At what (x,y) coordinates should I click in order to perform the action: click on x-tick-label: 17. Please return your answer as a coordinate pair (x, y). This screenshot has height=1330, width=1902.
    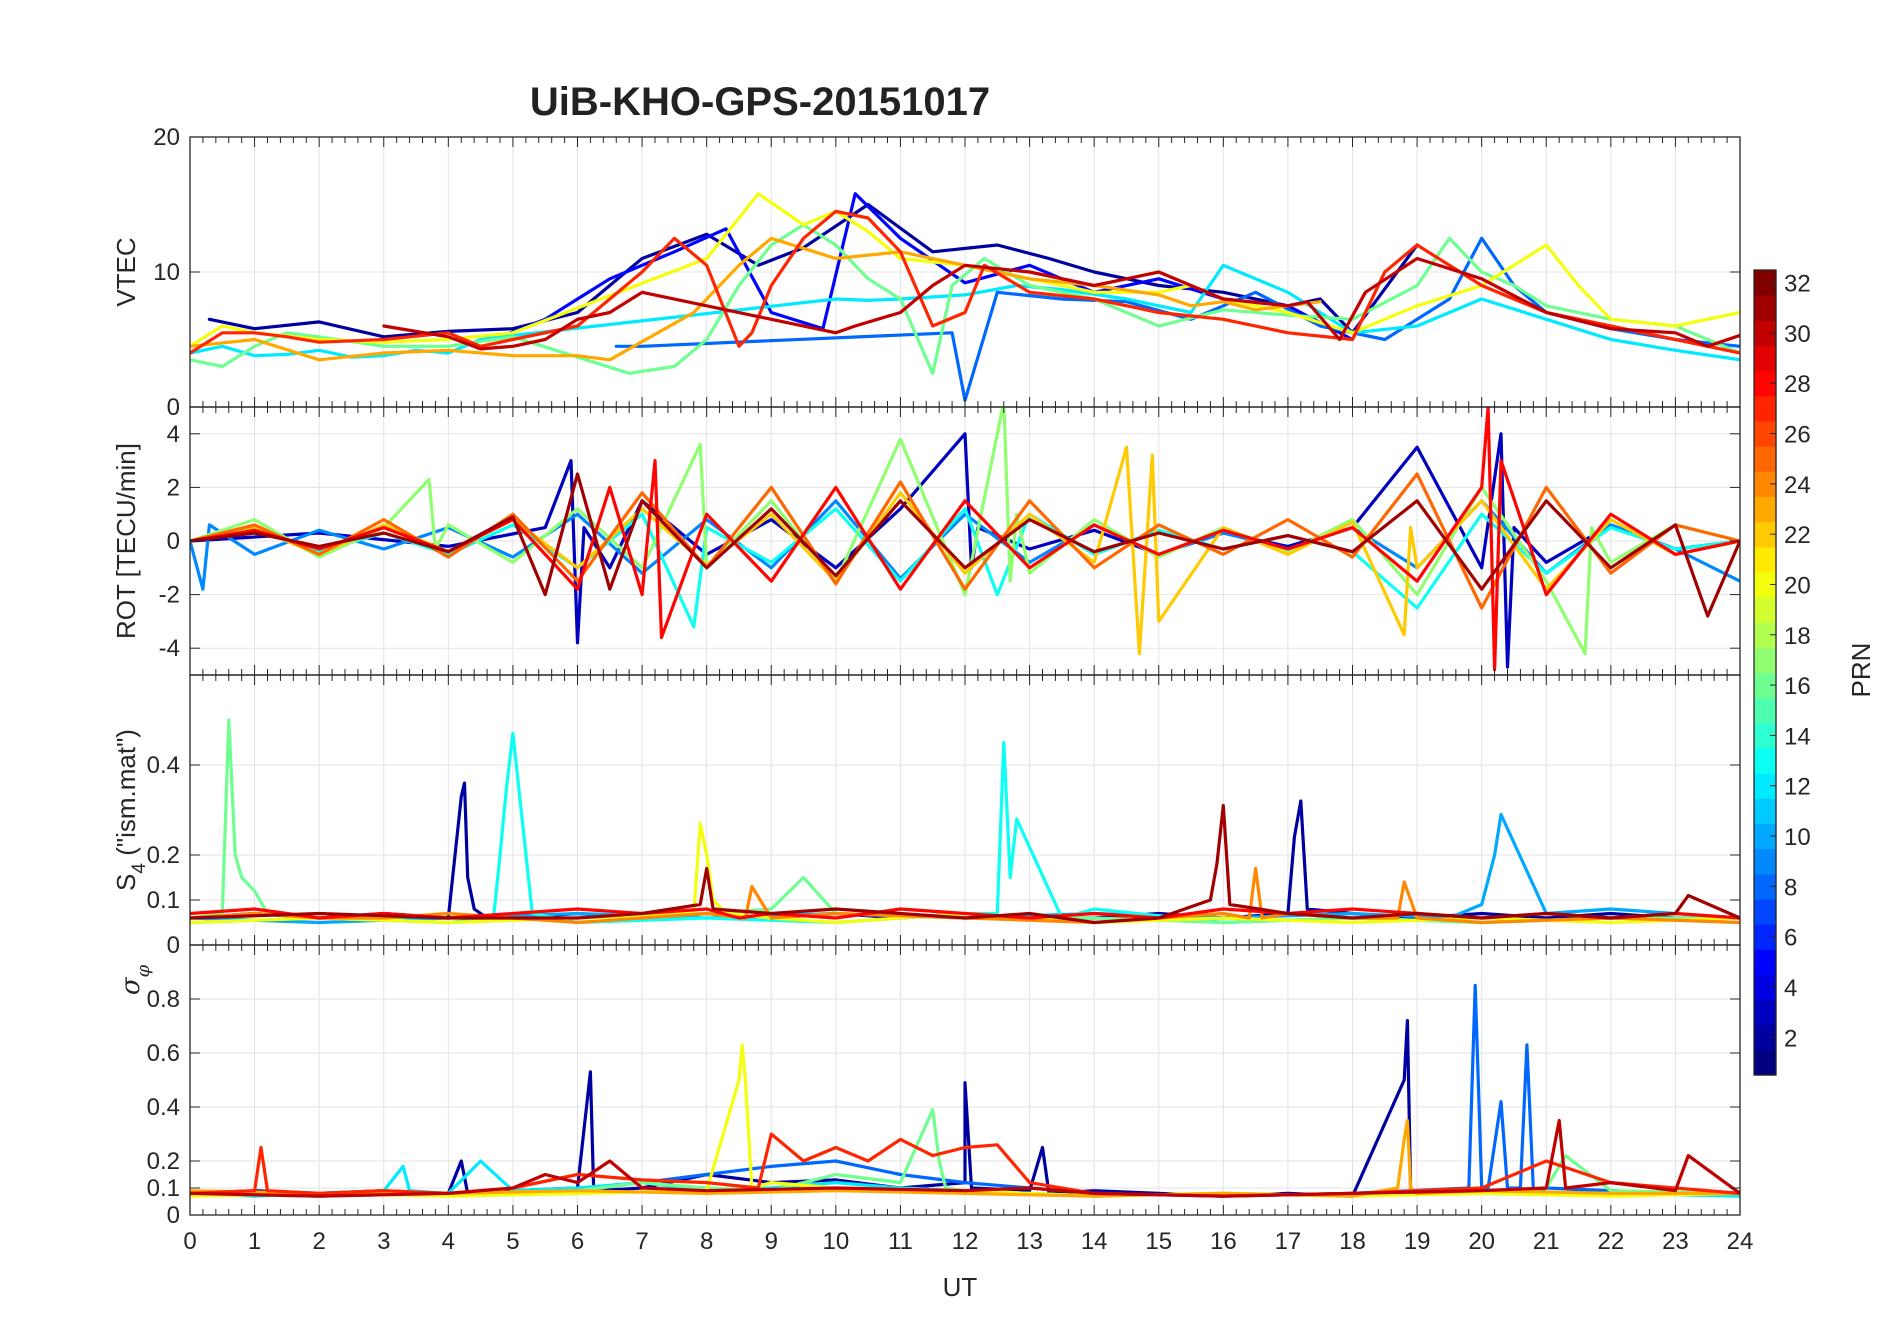
    Looking at the image, I should click on (1288, 1241).